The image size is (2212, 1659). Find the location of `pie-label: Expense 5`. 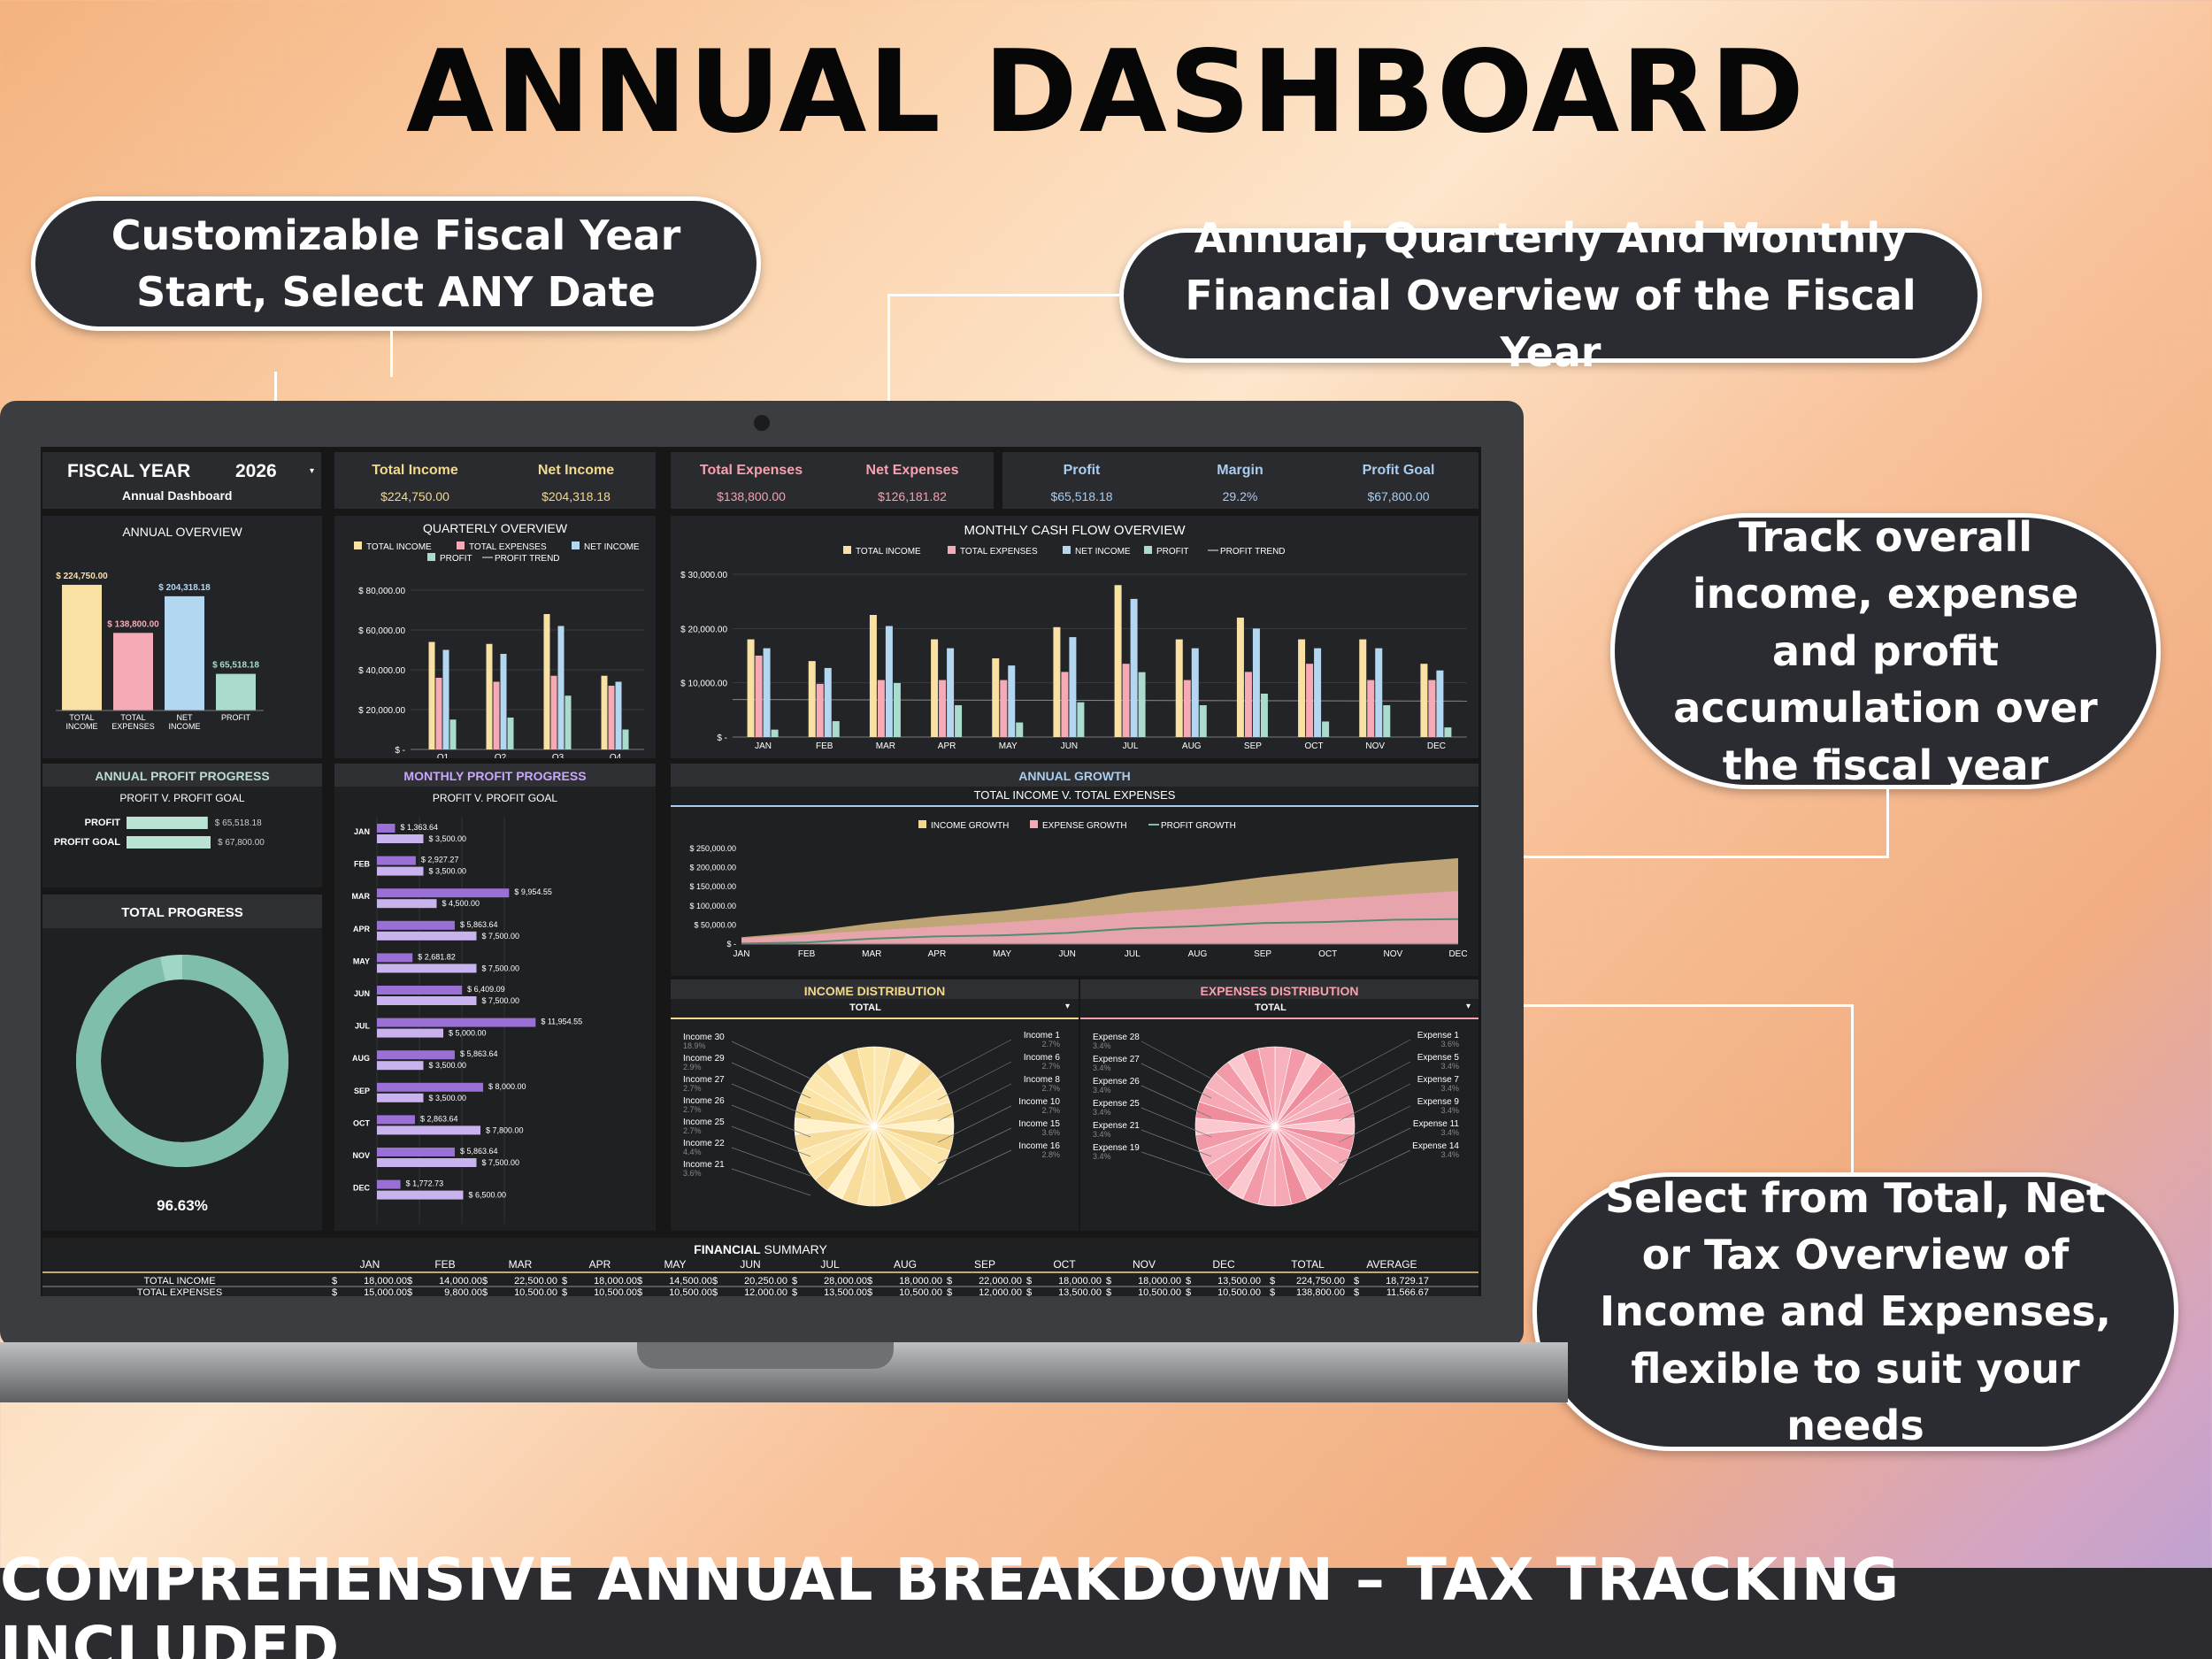

pie-label: Expense 5 is located at coordinates (1439, 1058).